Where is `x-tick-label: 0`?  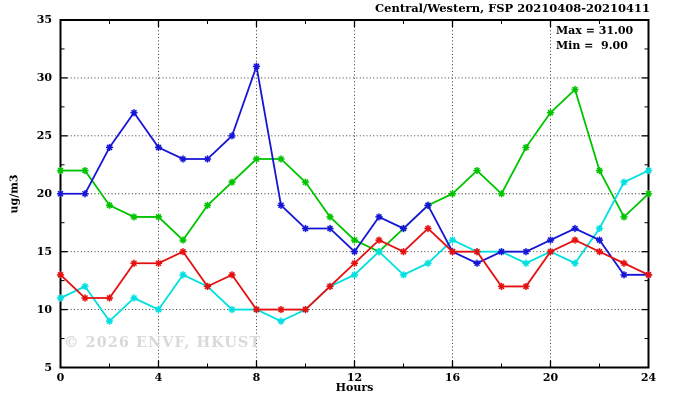
x-tick-label: 0 is located at coordinates (60, 377).